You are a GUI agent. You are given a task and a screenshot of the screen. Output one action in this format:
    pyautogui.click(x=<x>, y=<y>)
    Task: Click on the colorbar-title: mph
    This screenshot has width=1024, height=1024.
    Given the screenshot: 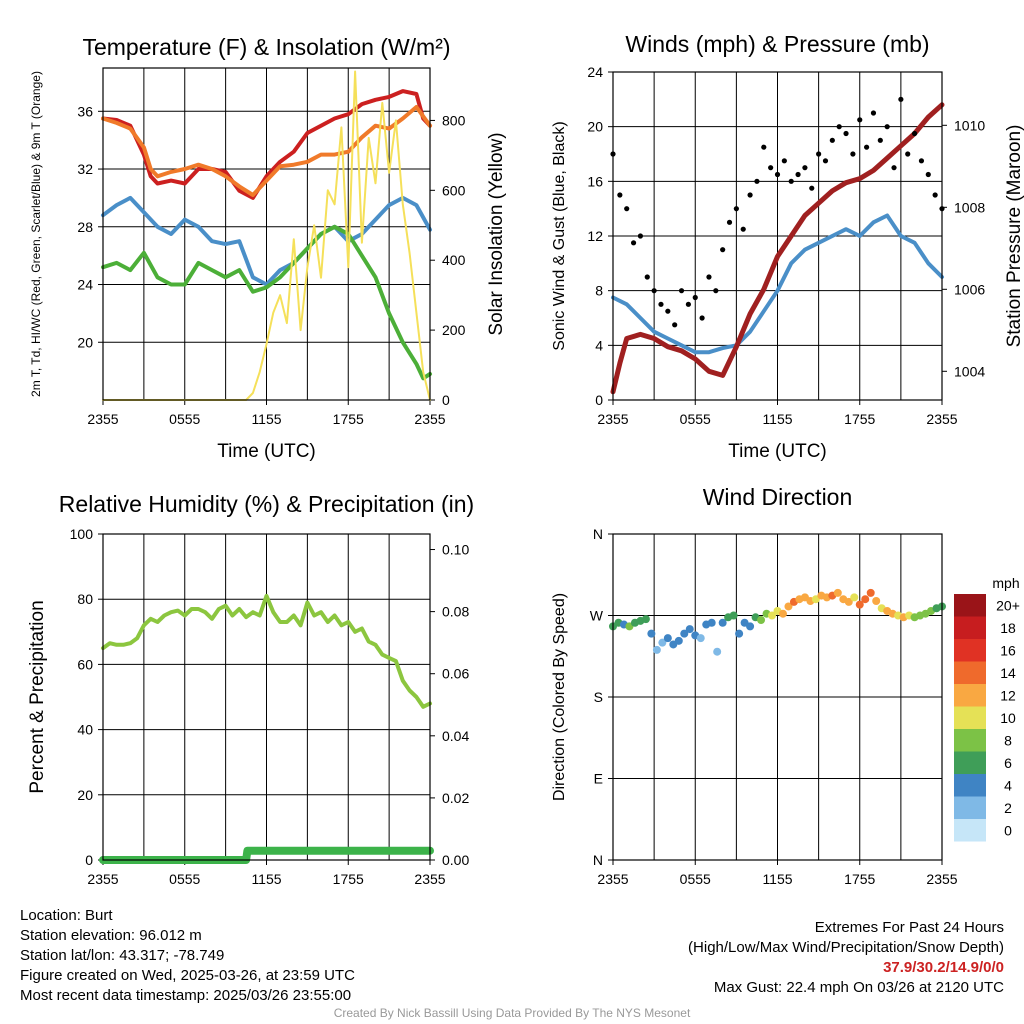 What is the action you would take?
    pyautogui.click(x=1005, y=583)
    